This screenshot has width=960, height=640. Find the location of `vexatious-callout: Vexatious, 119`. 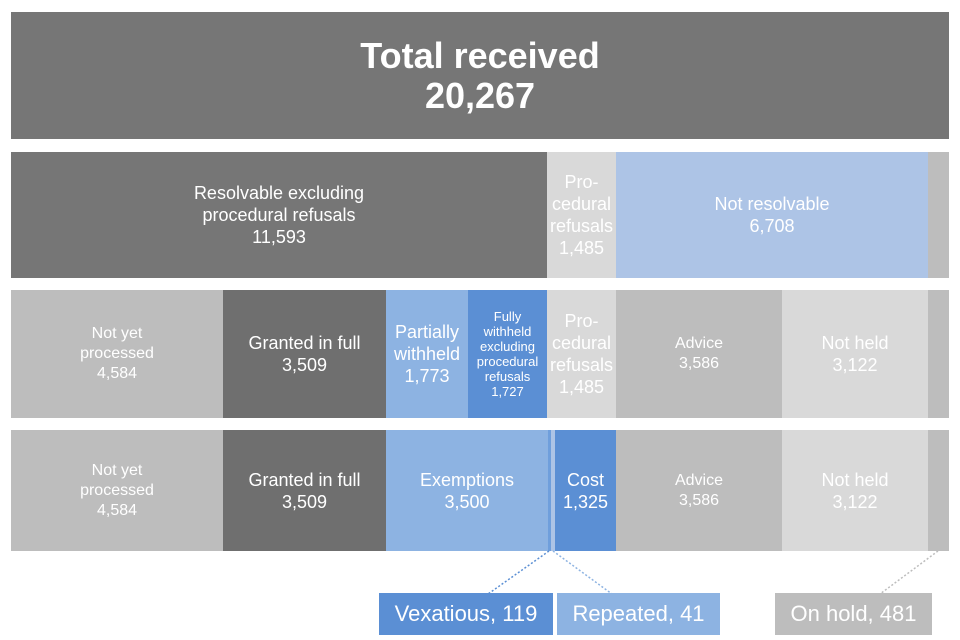

vexatious-callout: Vexatious, 119 is located at coordinates (466, 614).